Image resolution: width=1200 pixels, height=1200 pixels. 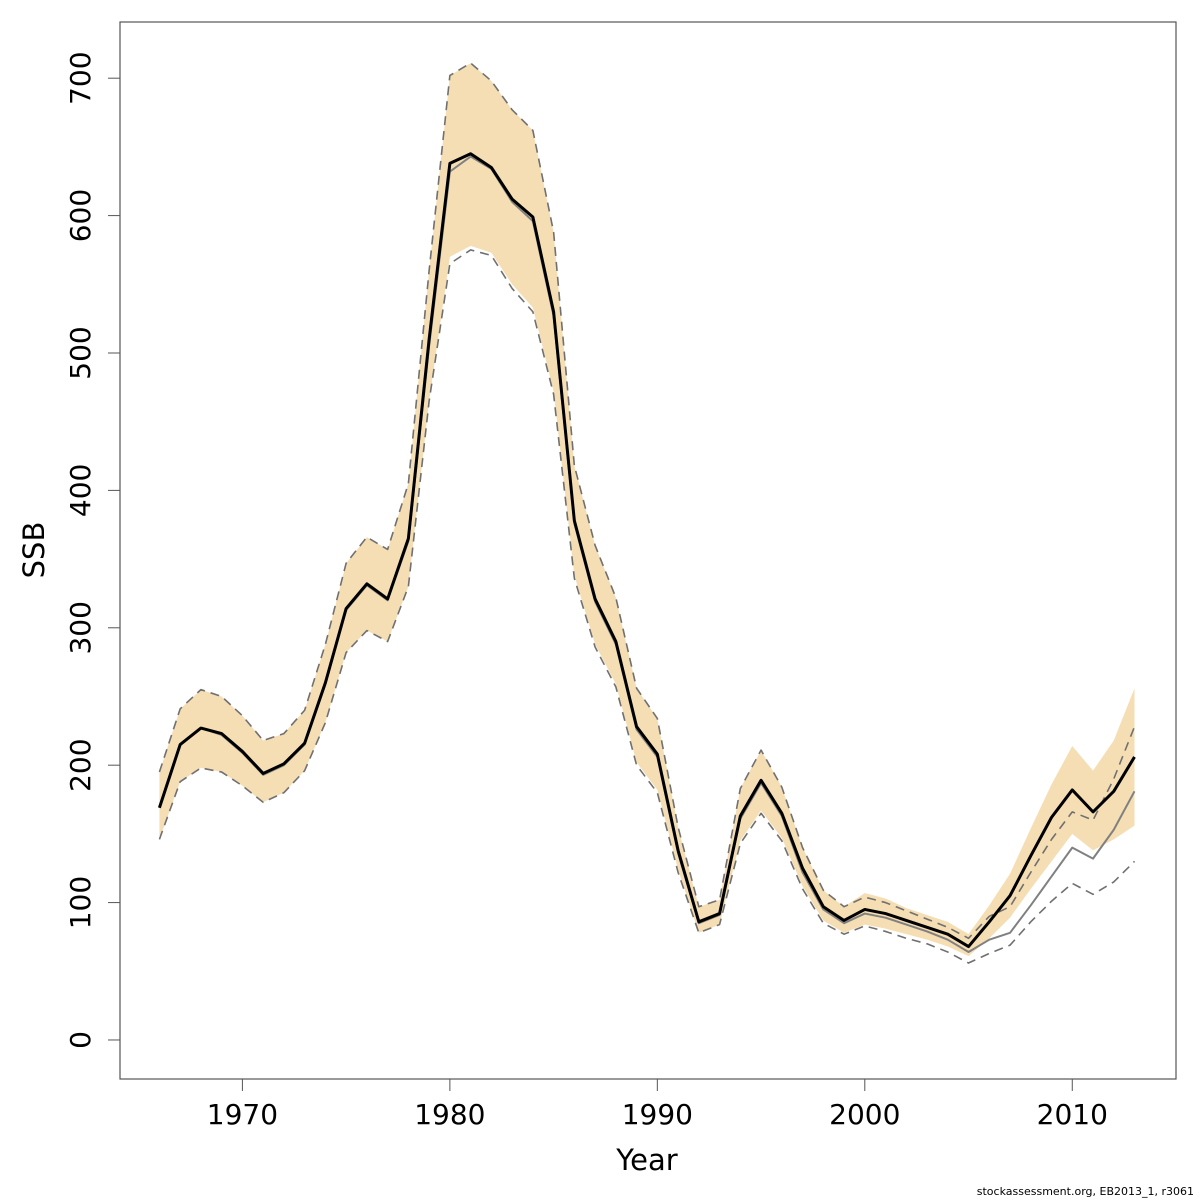 What do you see at coordinates (657, 1114) in the screenshot?
I see `x-tick-label: 1990` at bounding box center [657, 1114].